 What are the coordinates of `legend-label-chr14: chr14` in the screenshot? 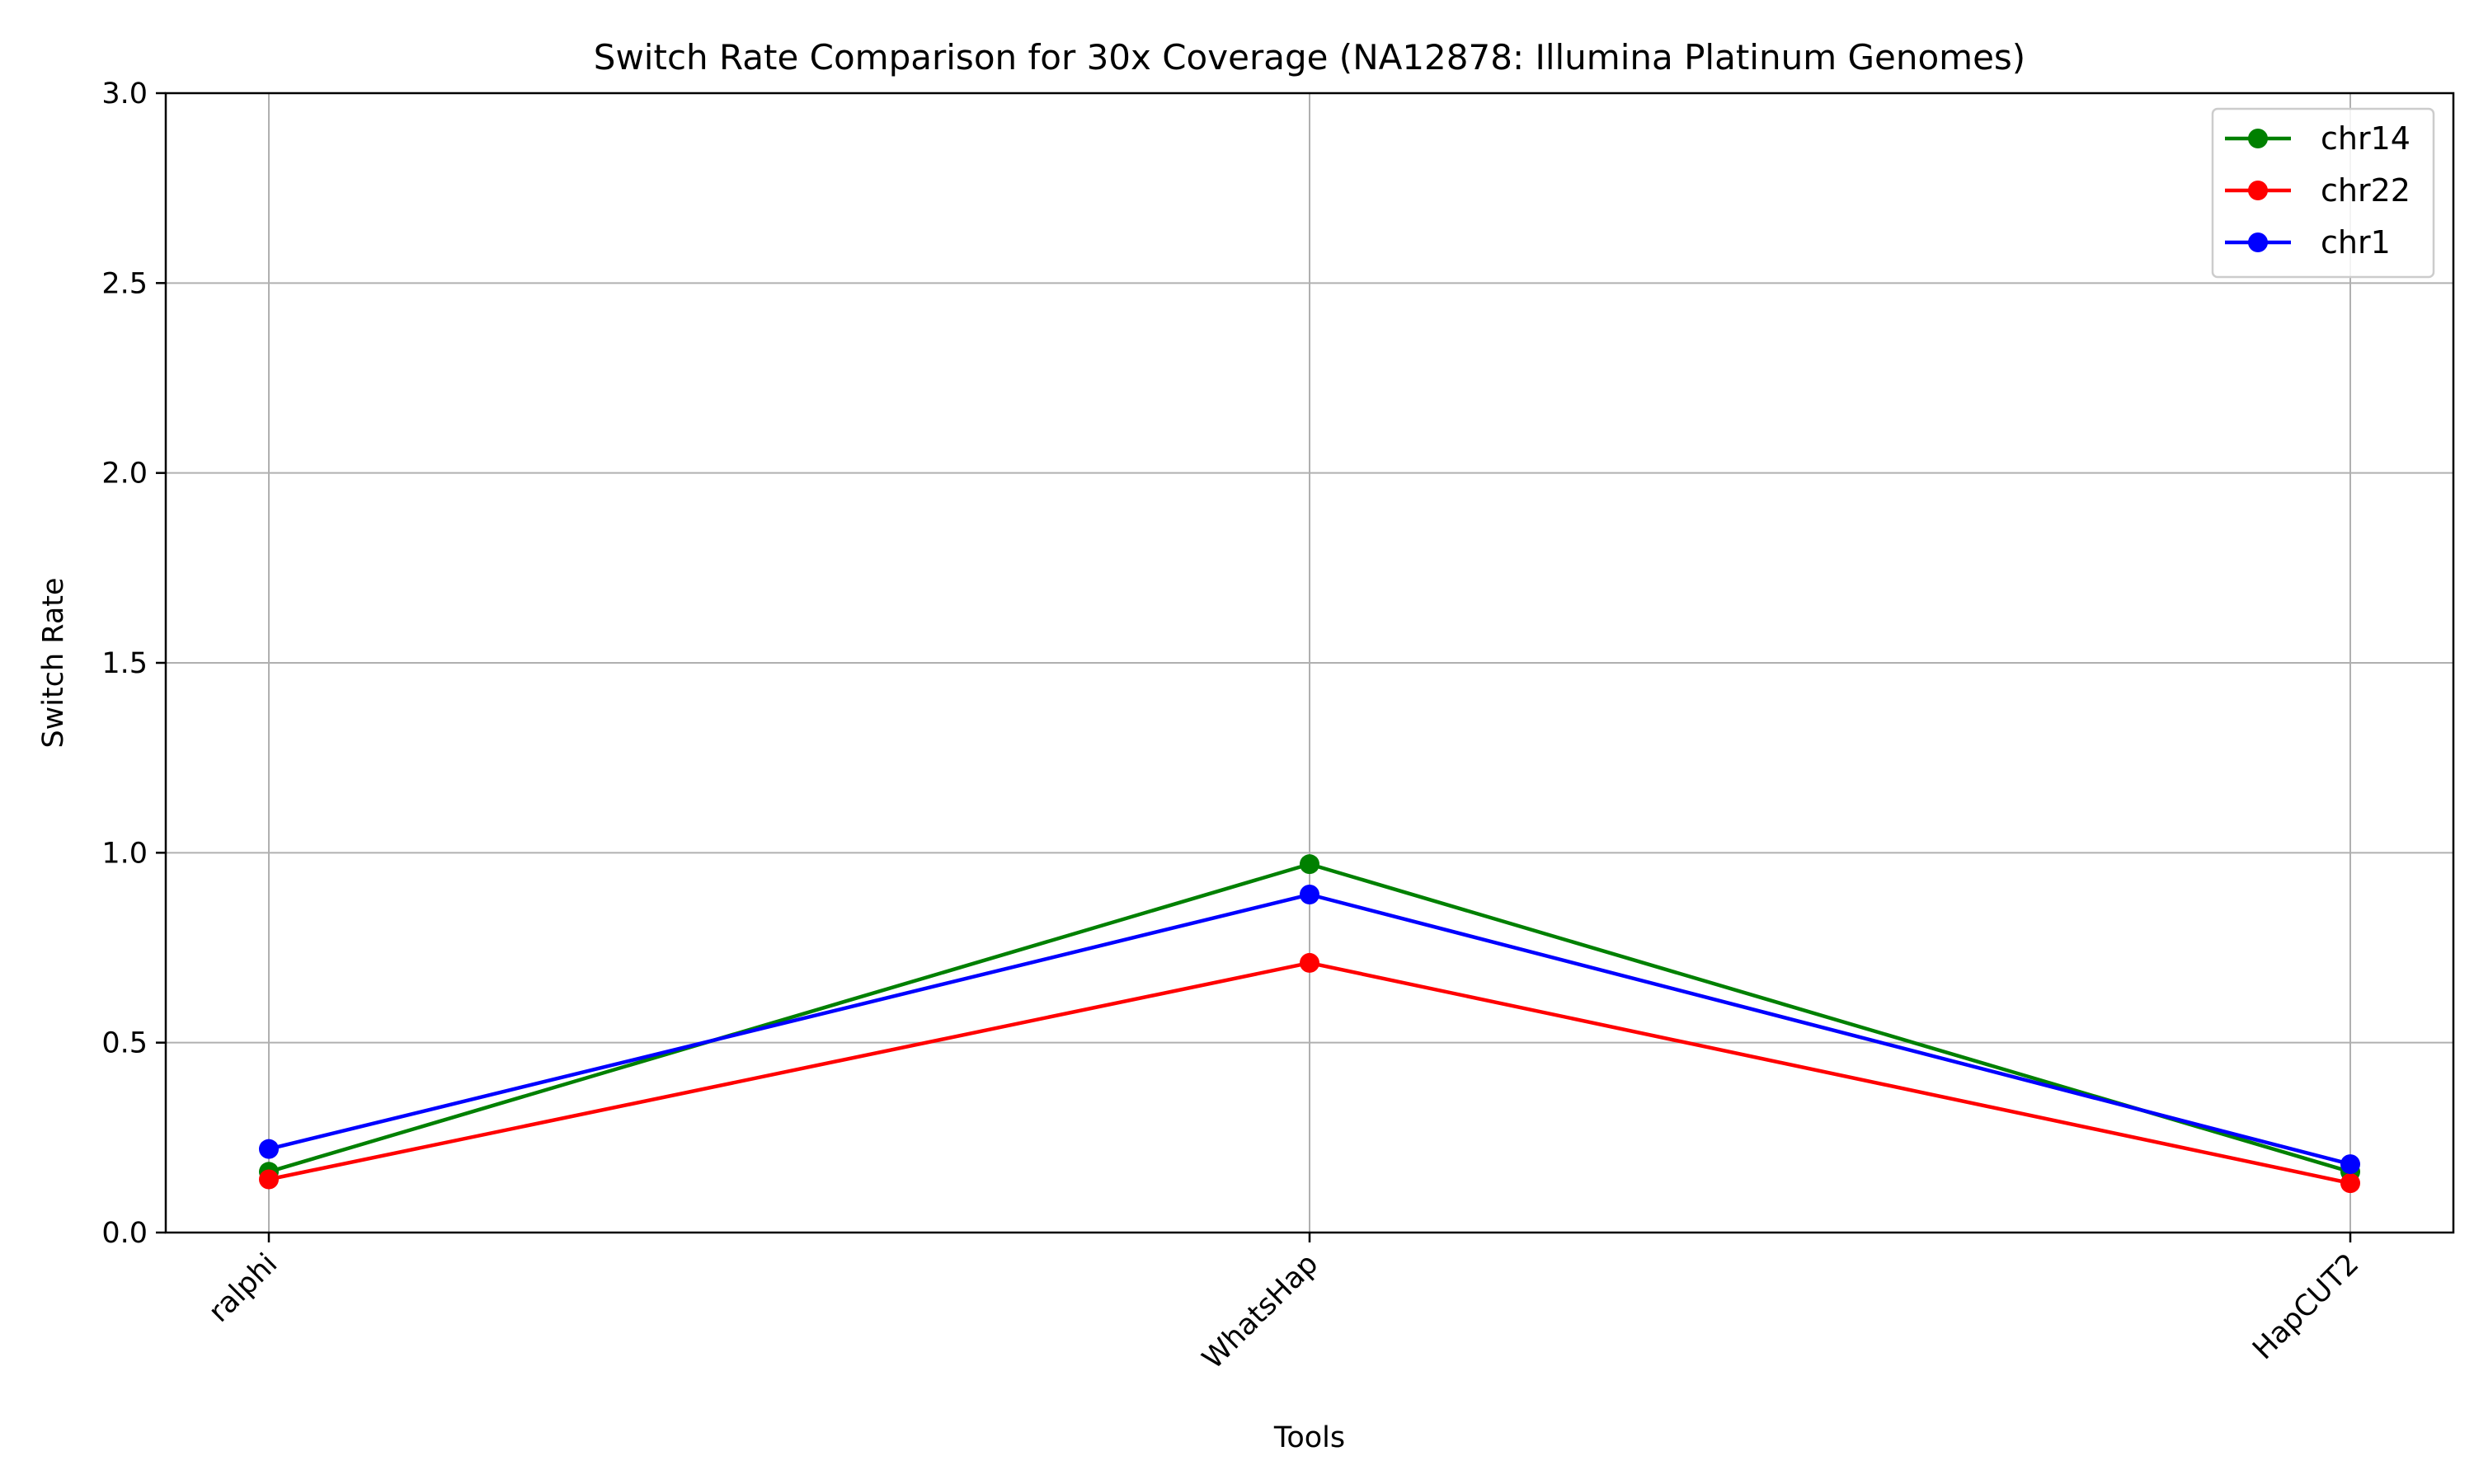 It's located at (2366, 138).